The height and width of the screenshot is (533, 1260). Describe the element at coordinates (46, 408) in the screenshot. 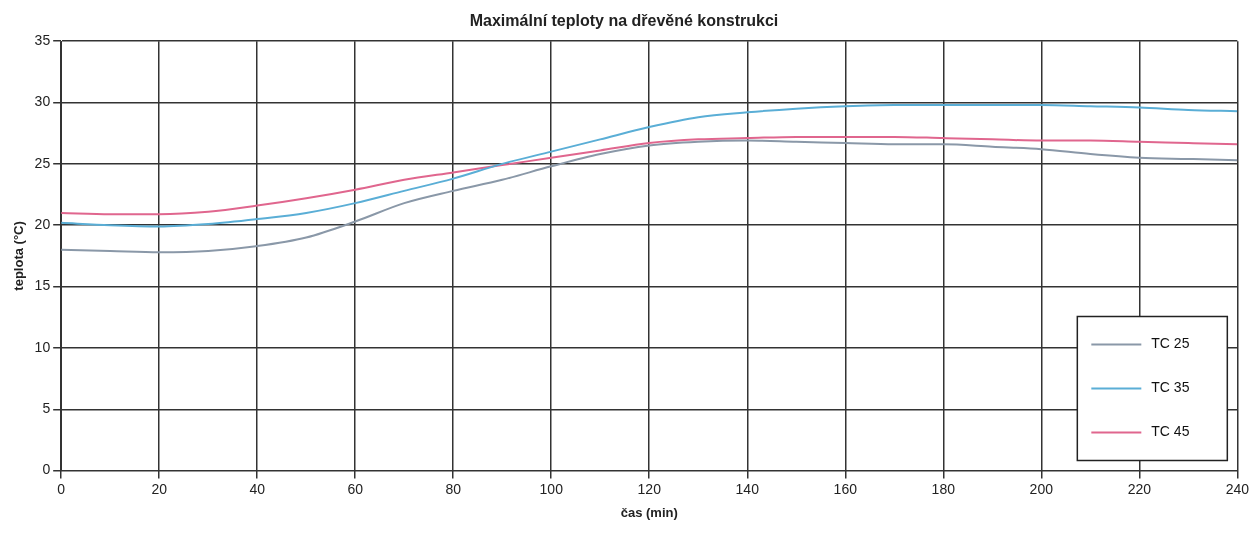

I see `y-tick-label: 5` at that location.